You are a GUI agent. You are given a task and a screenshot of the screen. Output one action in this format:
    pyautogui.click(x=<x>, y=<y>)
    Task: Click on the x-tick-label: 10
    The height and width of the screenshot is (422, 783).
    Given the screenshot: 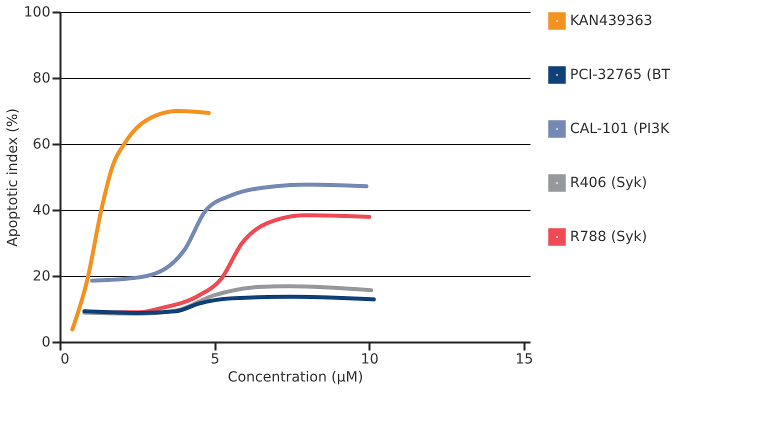 What is the action you would take?
    pyautogui.click(x=369, y=360)
    